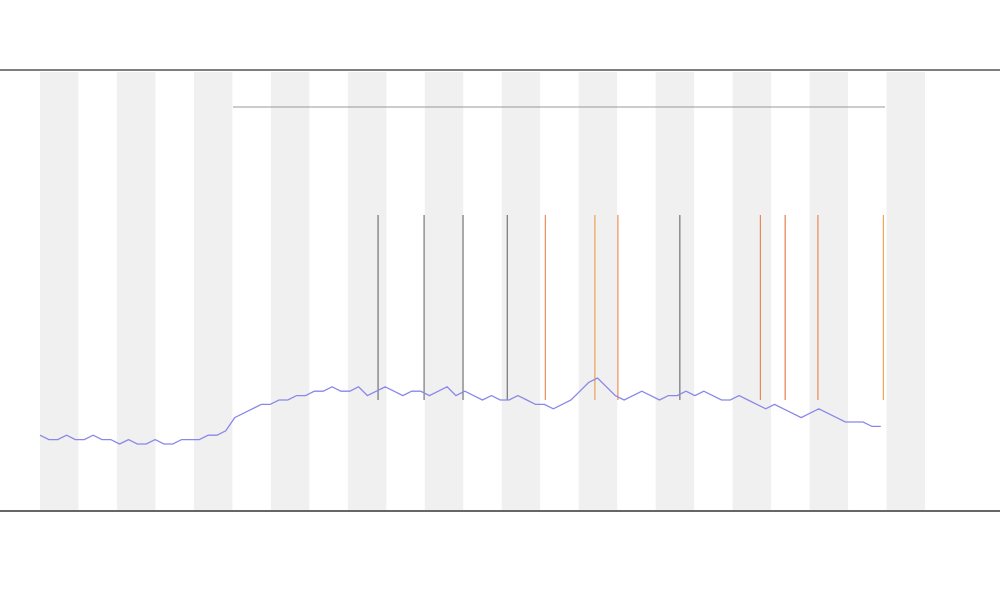 The image size is (1000, 600). I want to click on series-line, so click(460, 411).